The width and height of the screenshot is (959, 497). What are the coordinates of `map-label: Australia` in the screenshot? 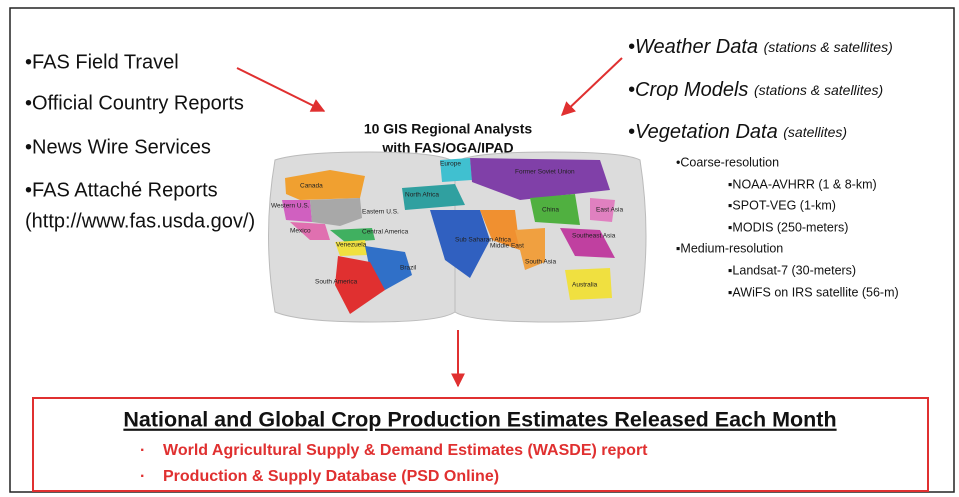 It's located at (585, 285).